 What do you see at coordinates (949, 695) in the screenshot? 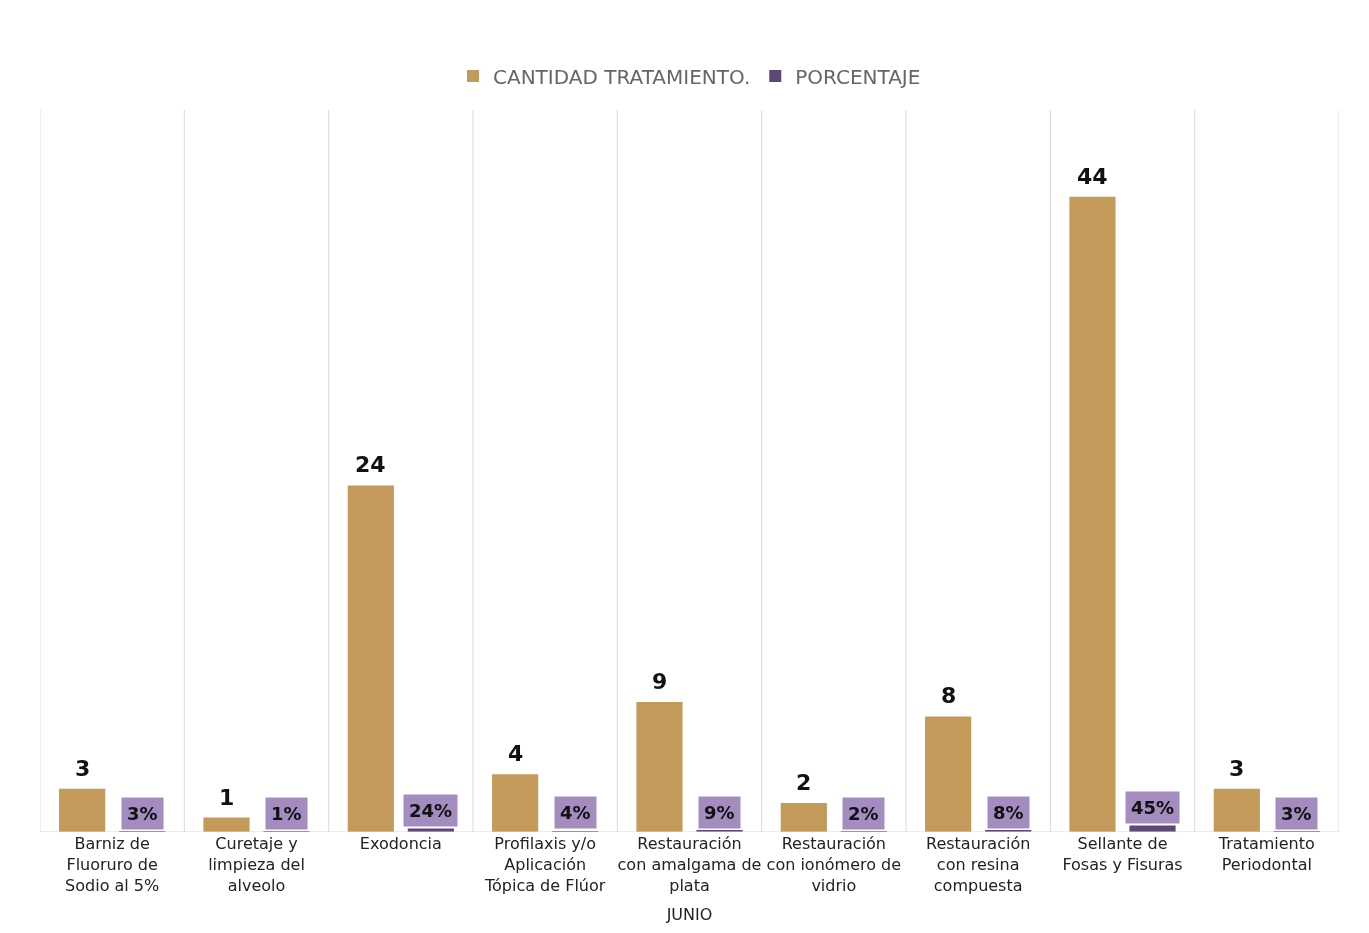
I see `data-label: 8` at bounding box center [949, 695].